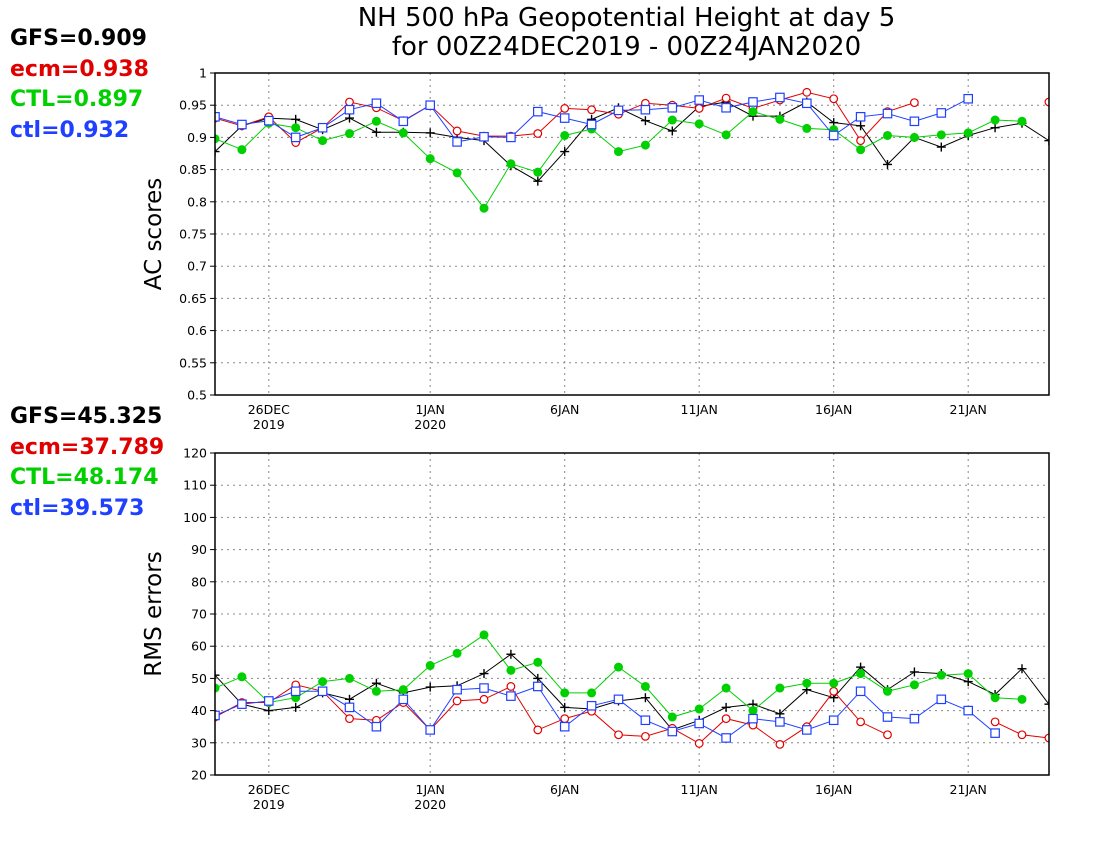 This screenshot has width=1100, height=850. What do you see at coordinates (193, 298) in the screenshot?
I see `ac-ytick-label: 0.65` at bounding box center [193, 298].